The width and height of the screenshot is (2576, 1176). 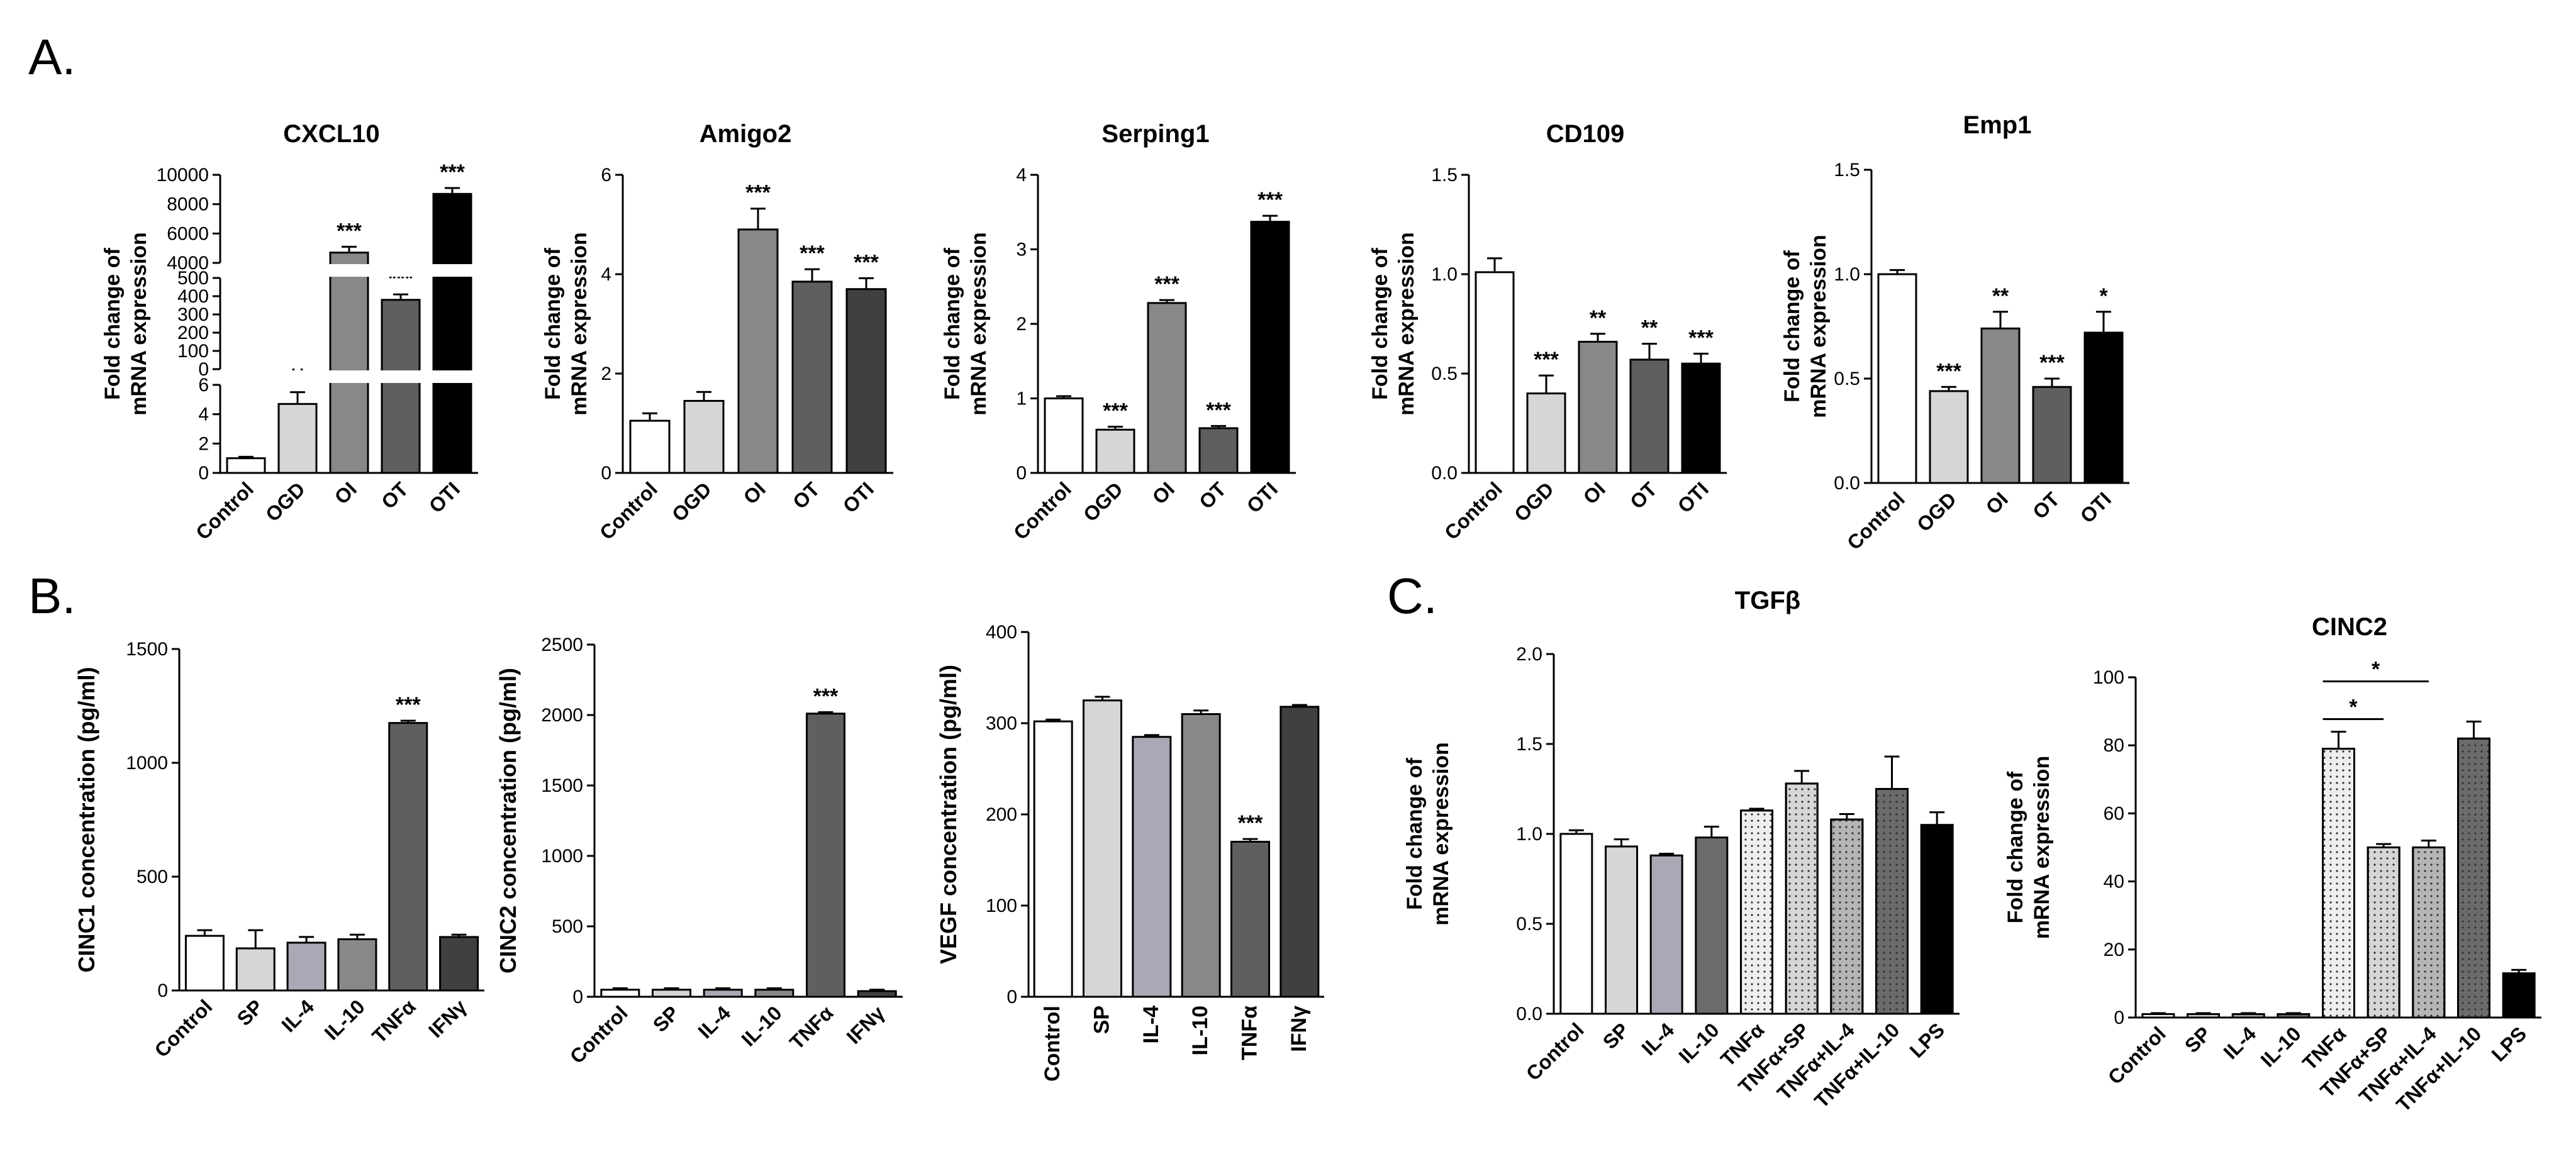 I want to click on y-tick-label: 1.5, so click(x=1444, y=176).